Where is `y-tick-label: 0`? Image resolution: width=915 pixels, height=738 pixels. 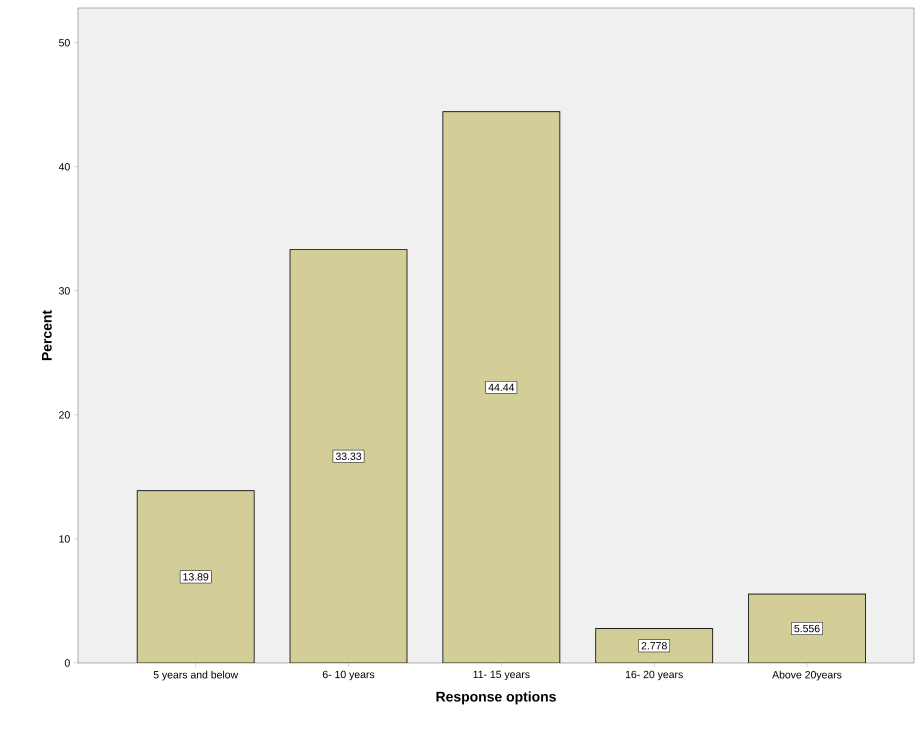
y-tick-label: 0 is located at coordinates (67, 663).